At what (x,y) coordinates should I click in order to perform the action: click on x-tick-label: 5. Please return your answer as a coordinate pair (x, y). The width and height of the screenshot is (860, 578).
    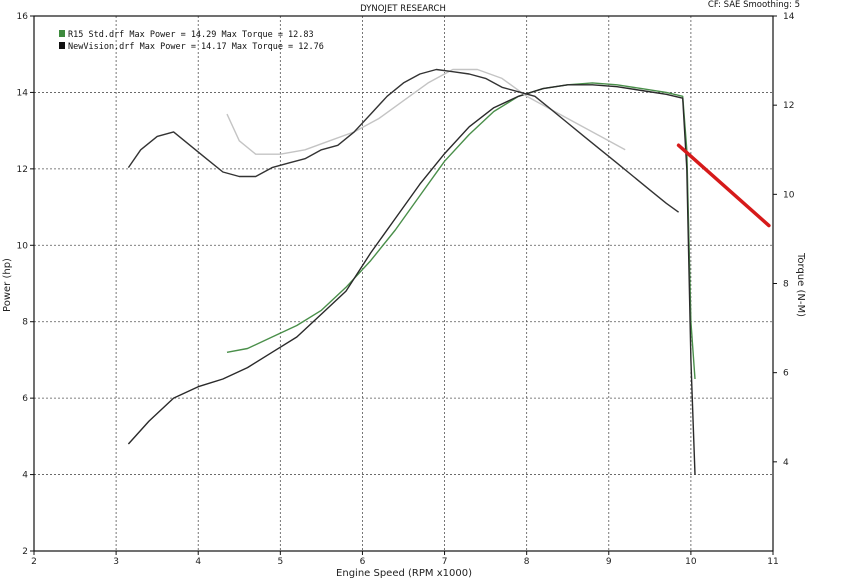
    Looking at the image, I should click on (280, 562).